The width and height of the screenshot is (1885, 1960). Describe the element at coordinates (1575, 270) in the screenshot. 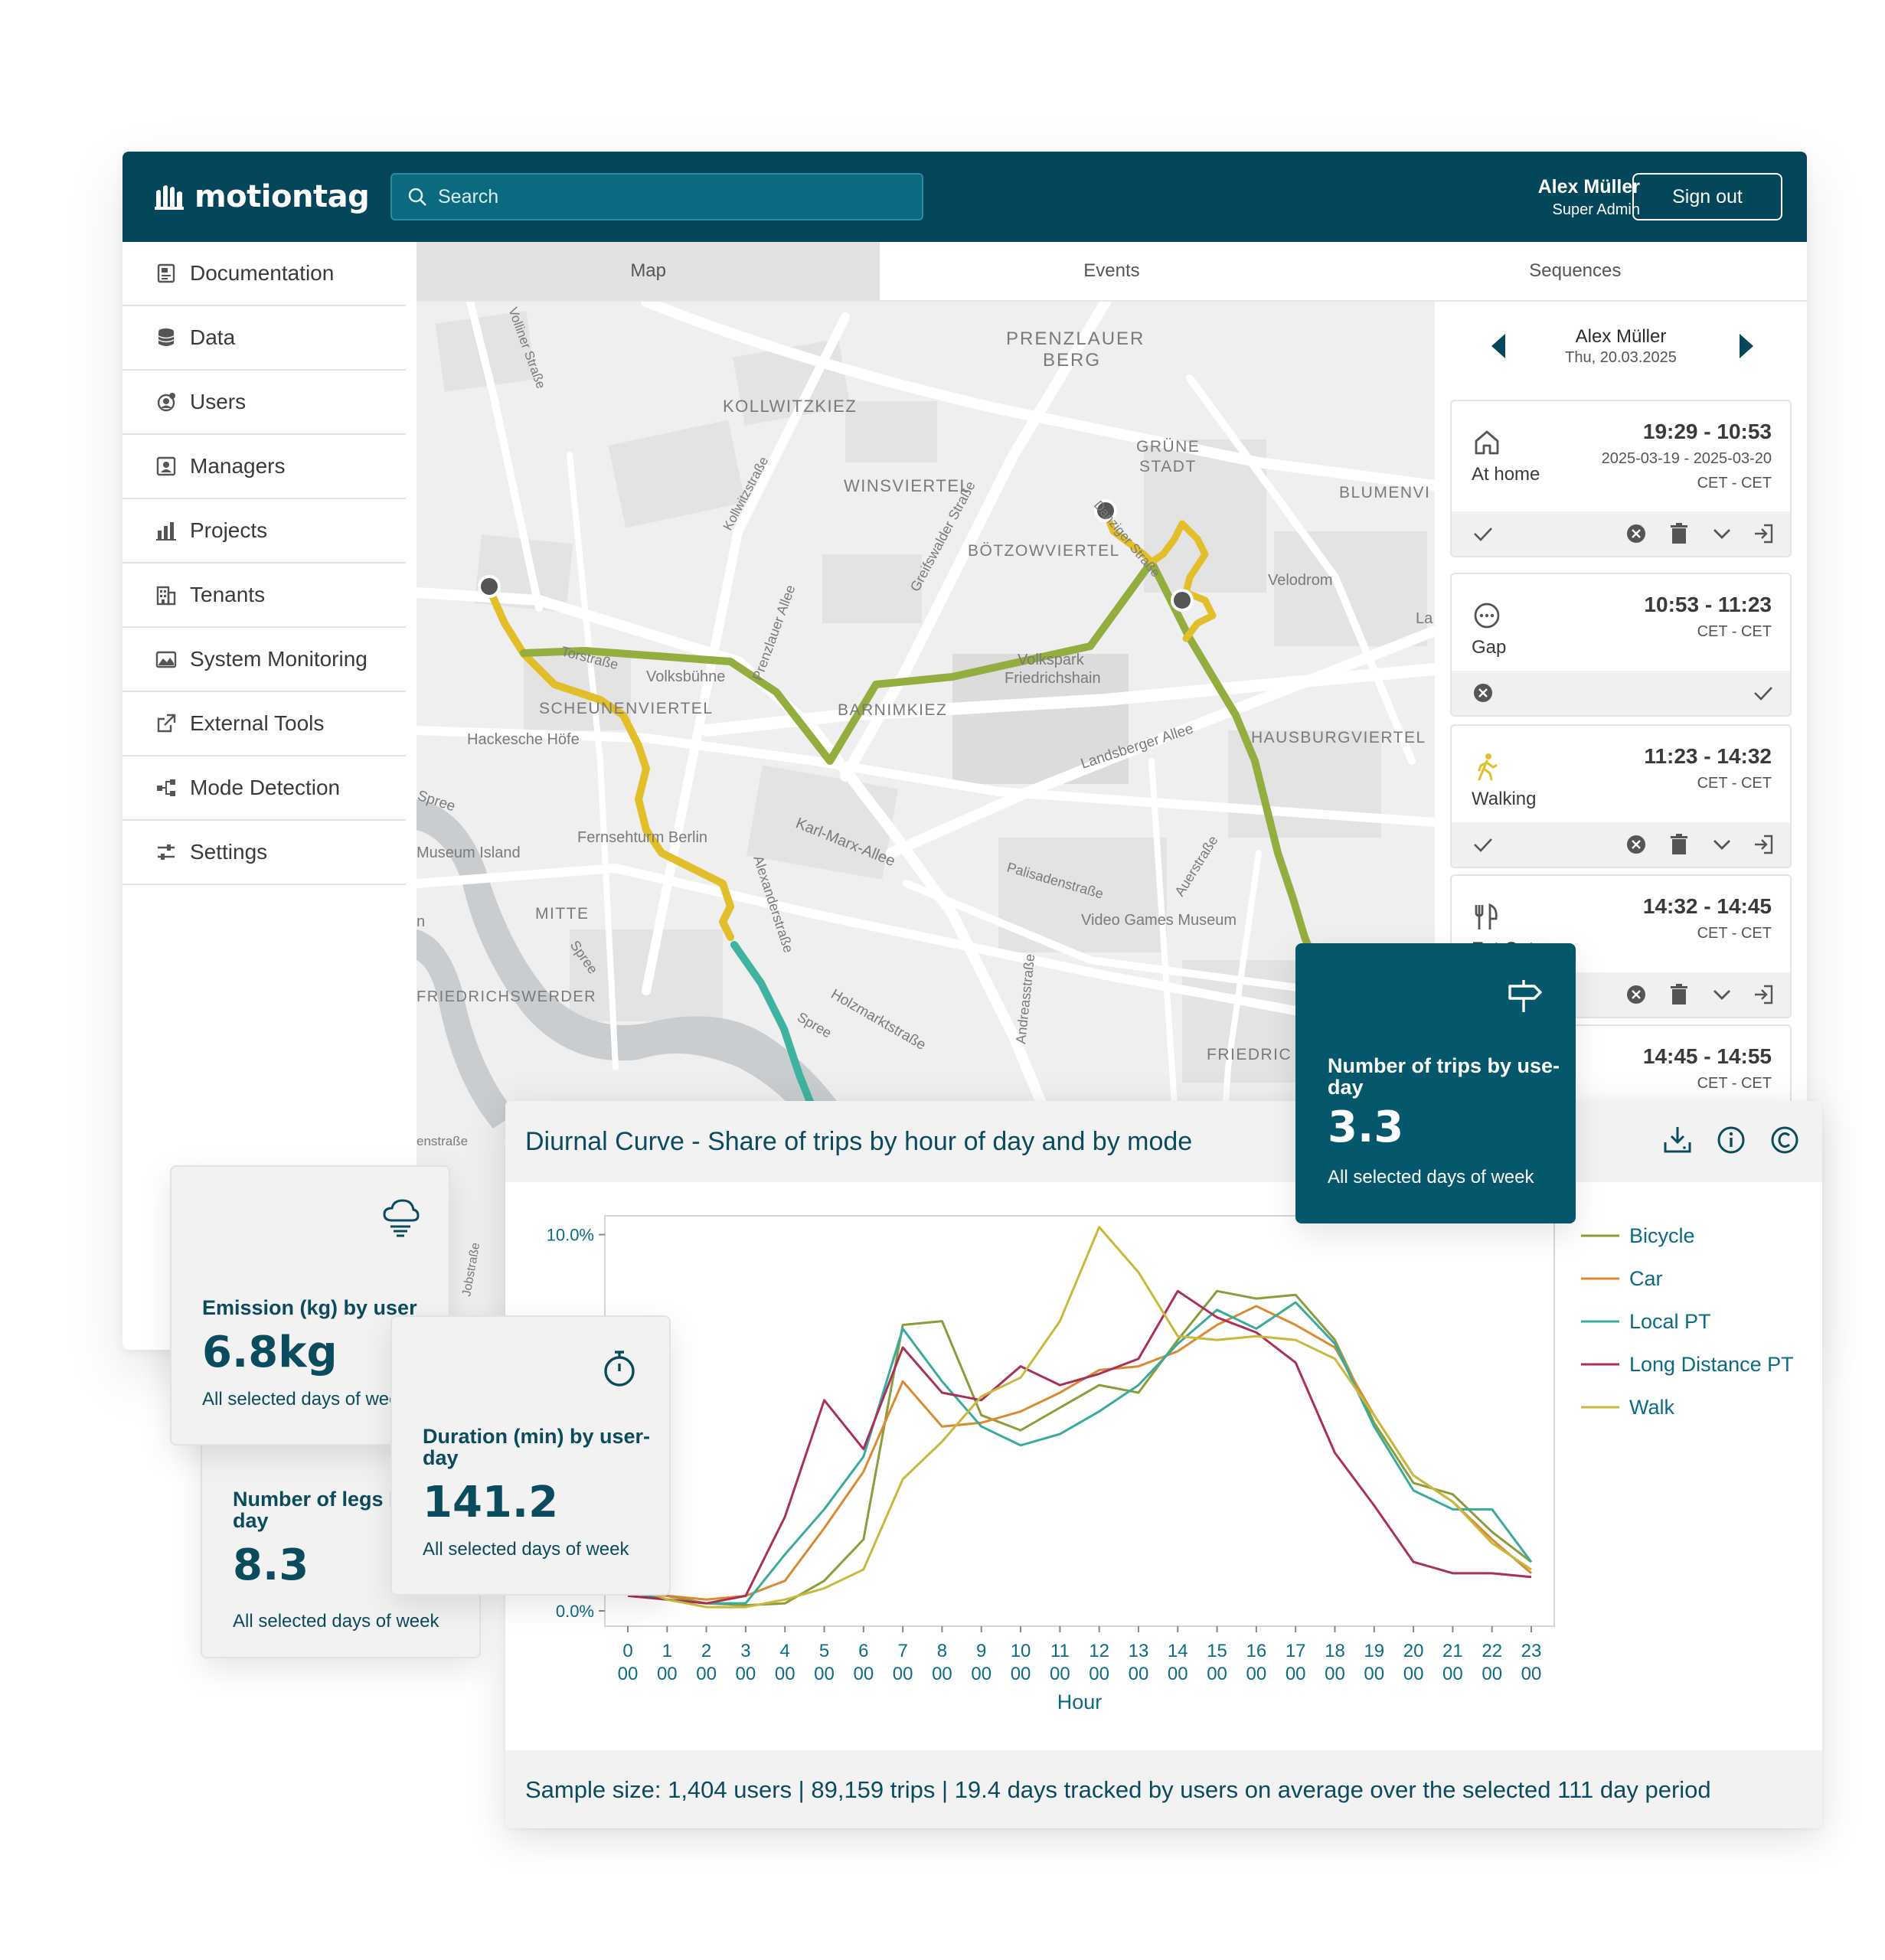

I see `tab-sequences: Sequences` at that location.